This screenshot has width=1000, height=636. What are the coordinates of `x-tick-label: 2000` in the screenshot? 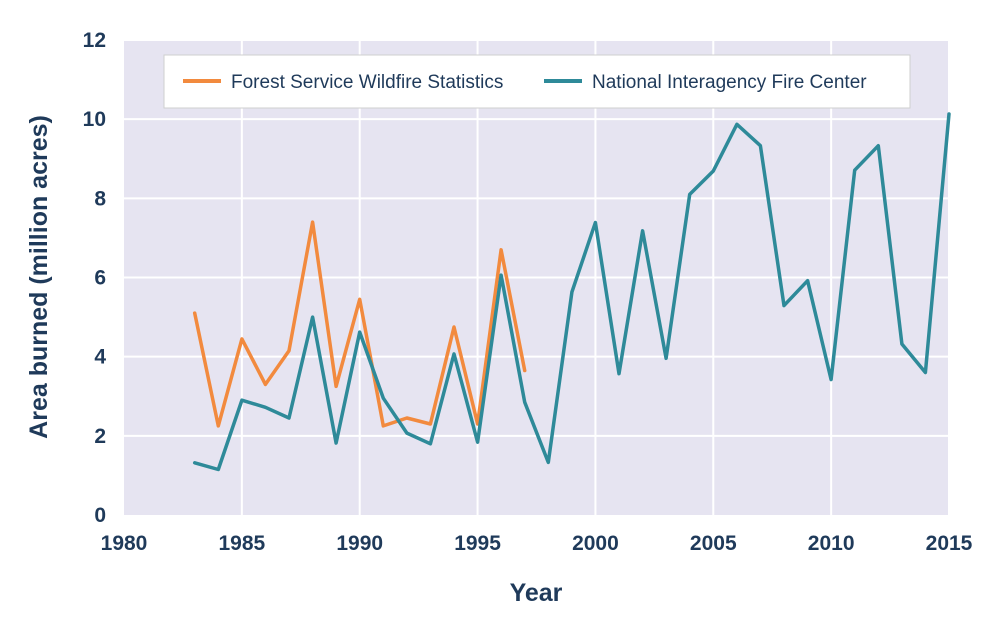 It's located at (595, 543).